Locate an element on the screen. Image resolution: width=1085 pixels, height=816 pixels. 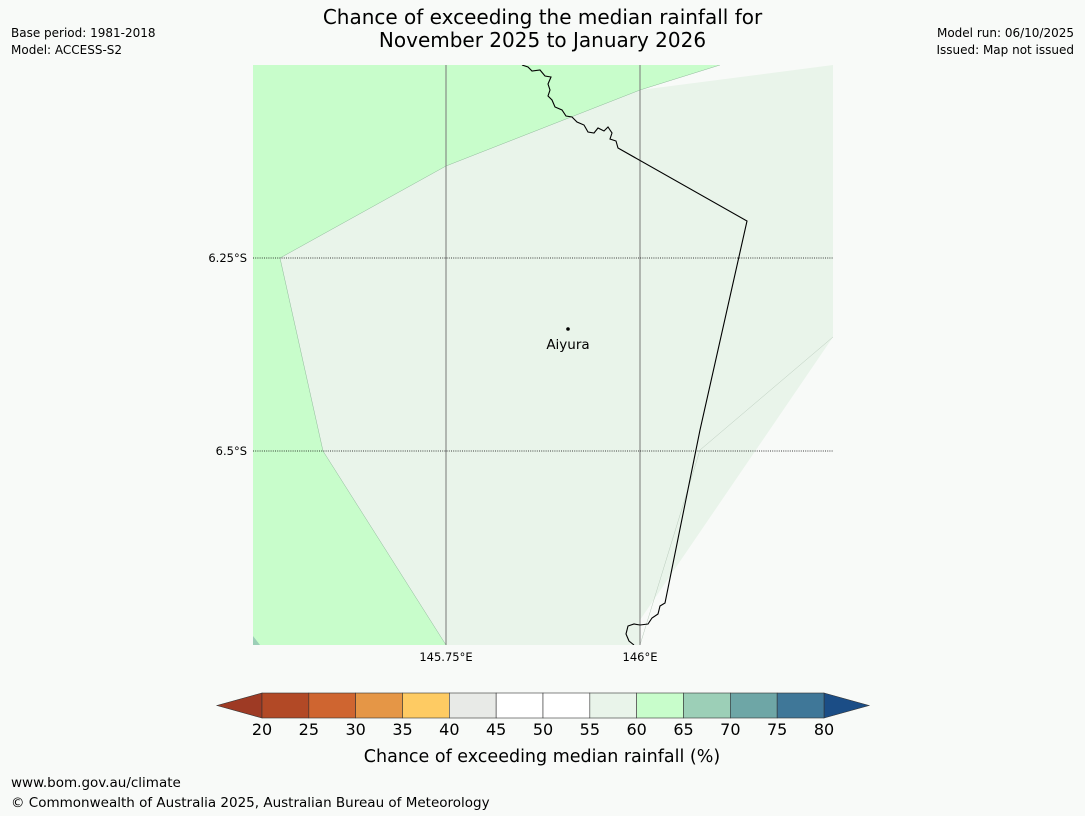
model-run-text: Model run: 06/10/2025 is located at coordinates (1005, 33).